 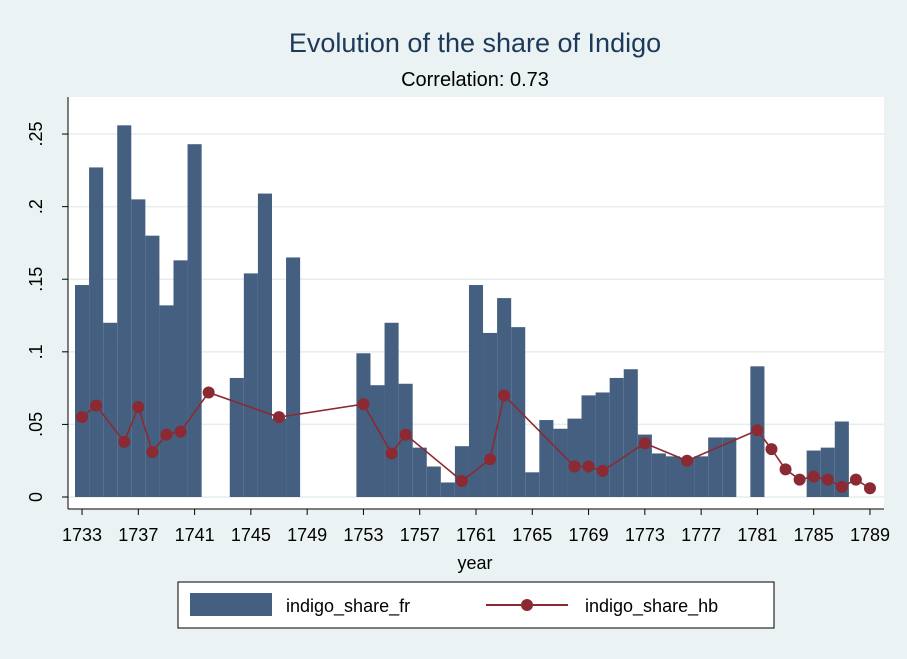 What do you see at coordinates (82, 535) in the screenshot?
I see `x-tick-label: 1733` at bounding box center [82, 535].